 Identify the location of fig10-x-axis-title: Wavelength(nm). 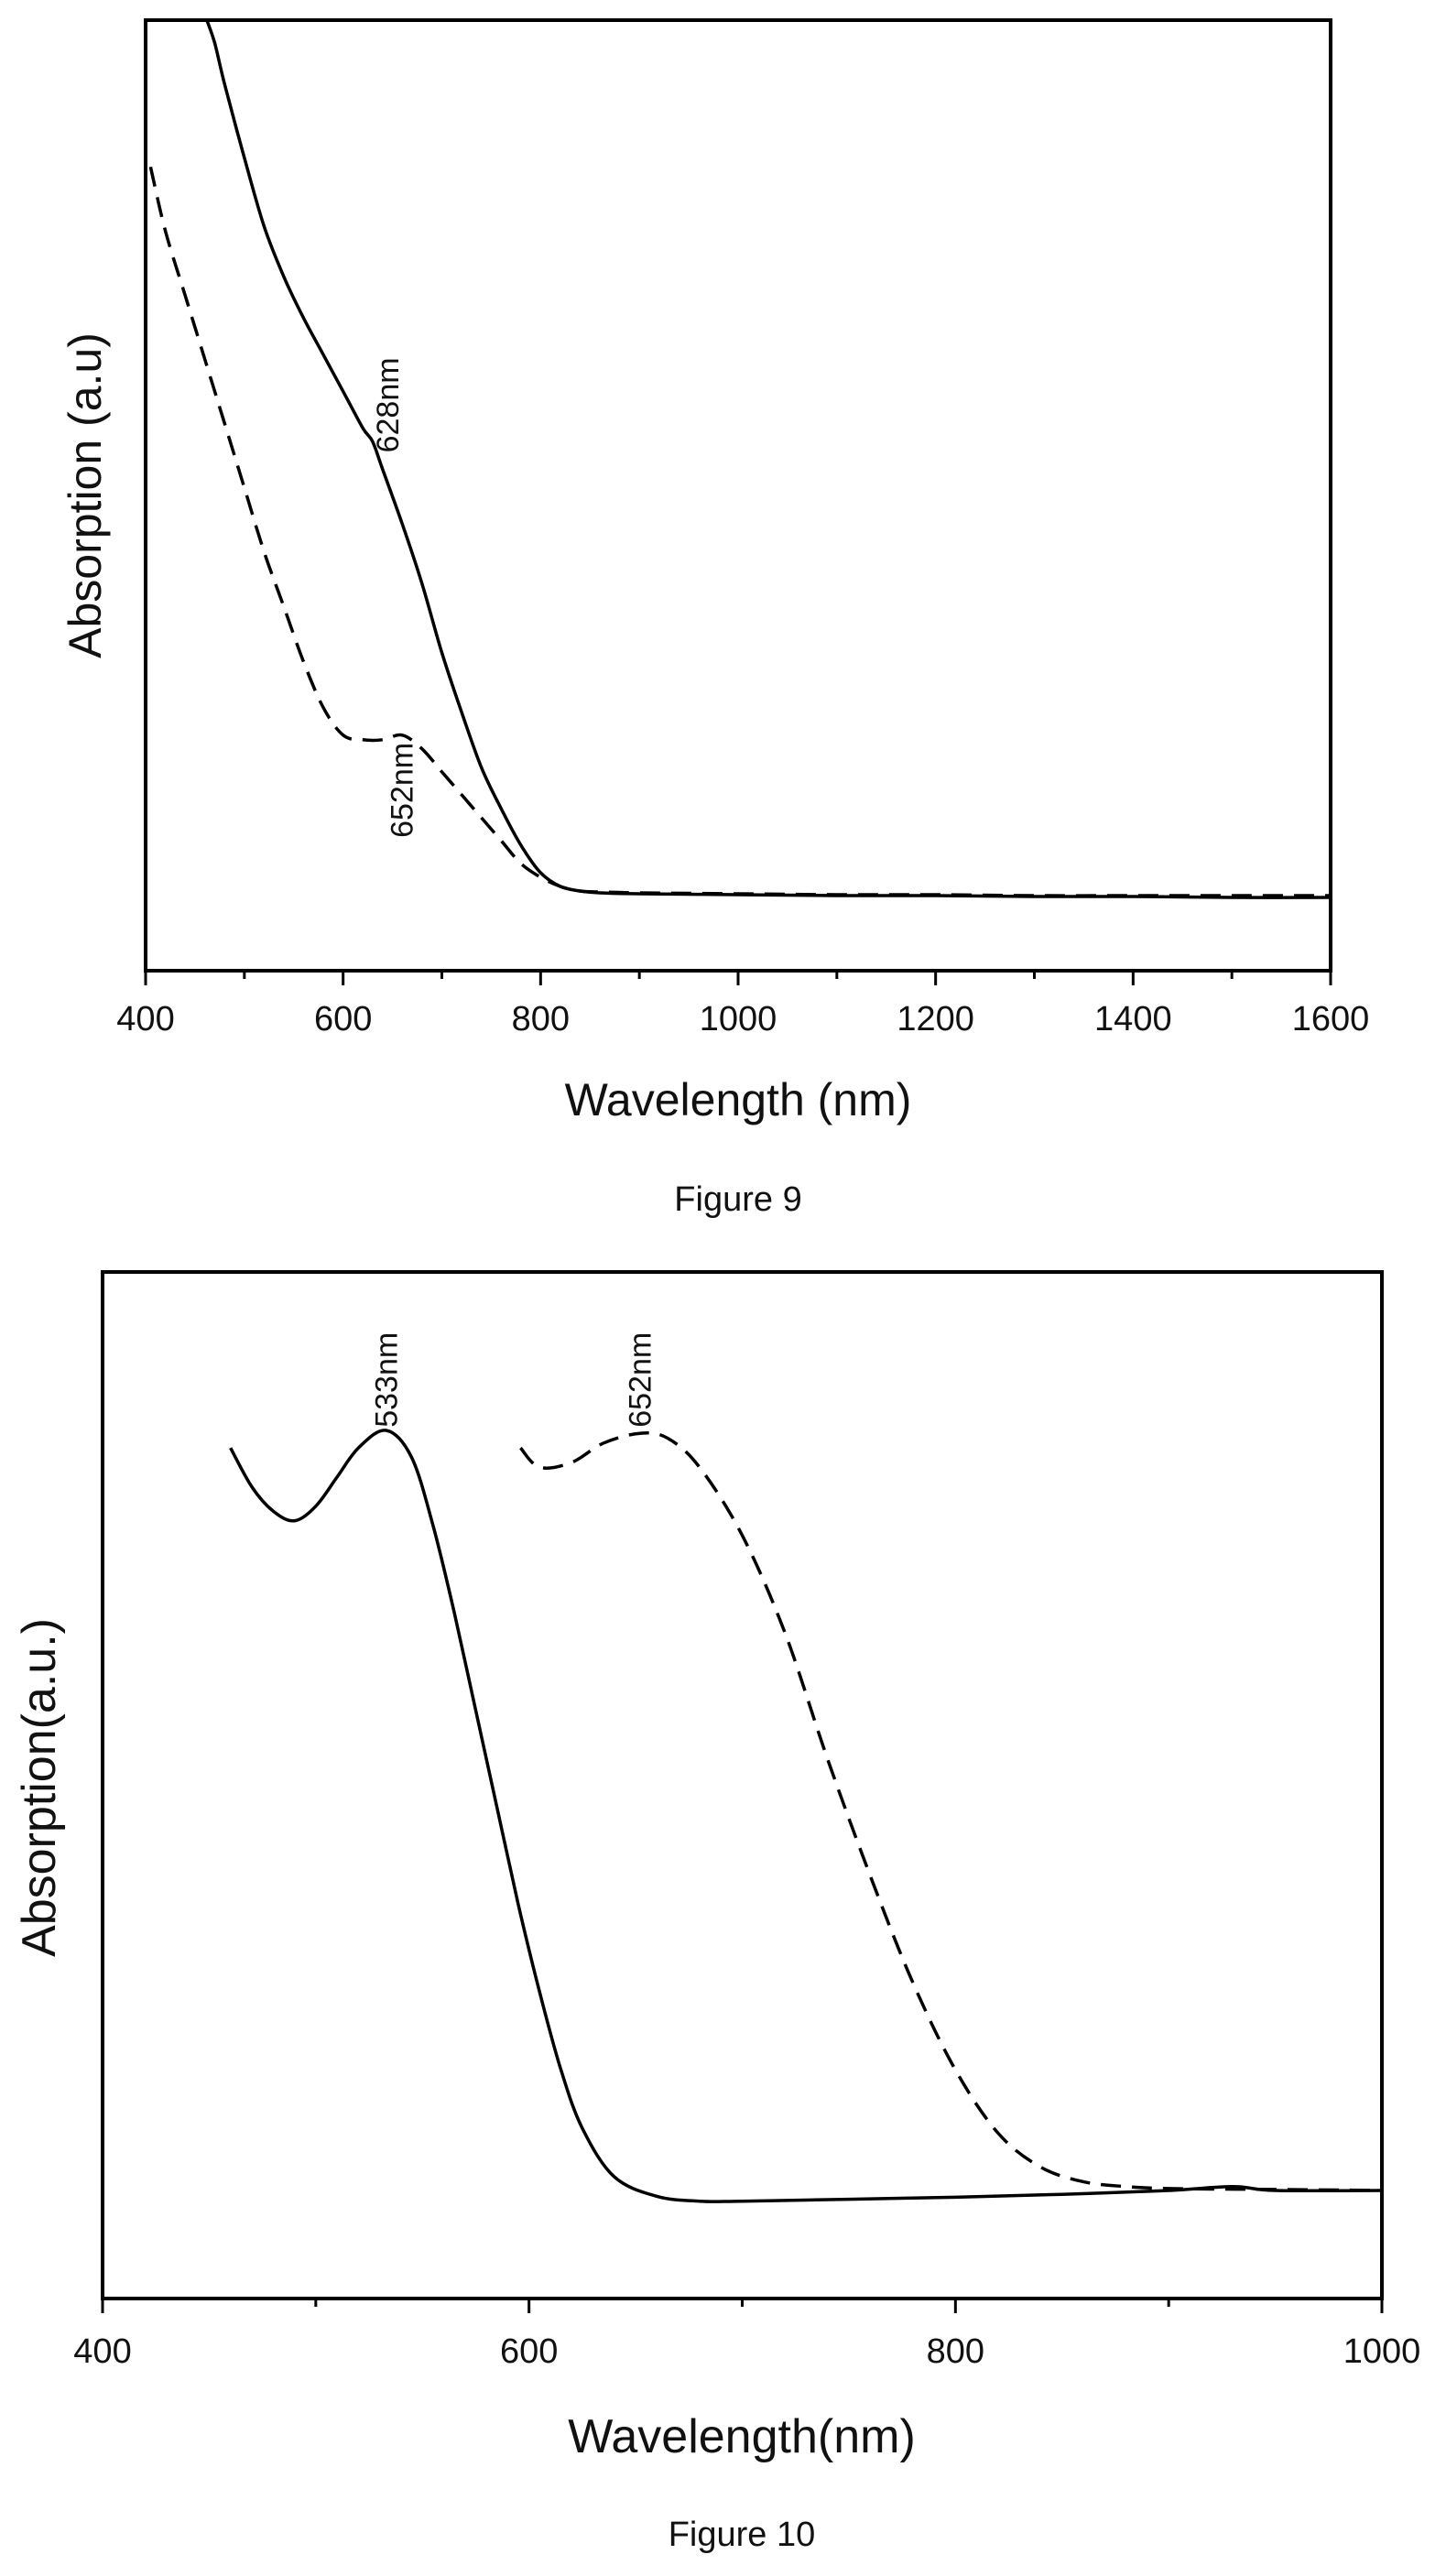
(742, 2436).